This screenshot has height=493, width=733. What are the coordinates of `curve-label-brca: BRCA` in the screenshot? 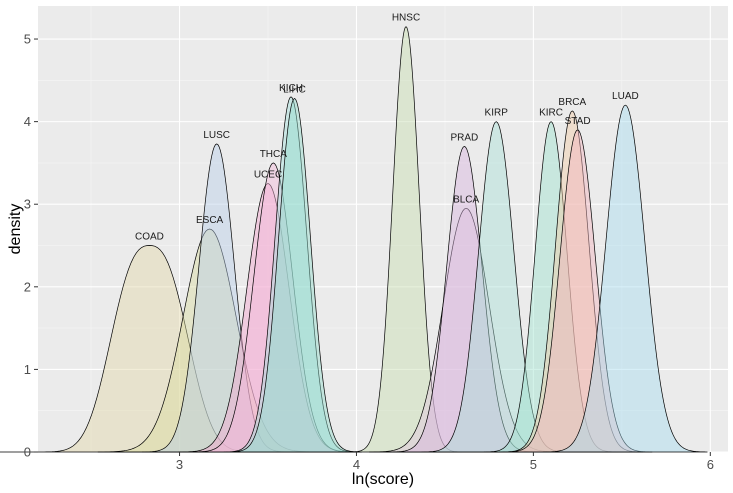 It's located at (572, 102).